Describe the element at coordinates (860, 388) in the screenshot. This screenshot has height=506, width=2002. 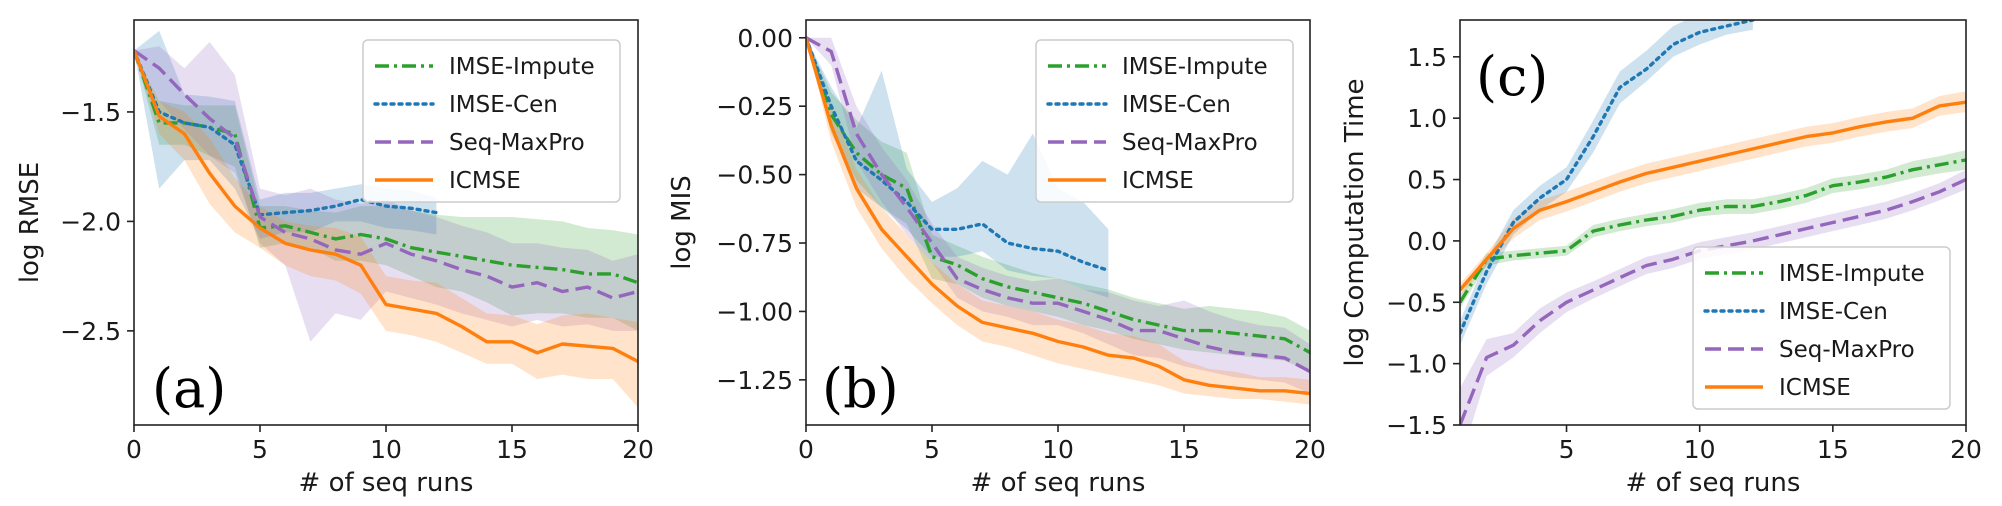
I see `panel-label: (b)` at that location.